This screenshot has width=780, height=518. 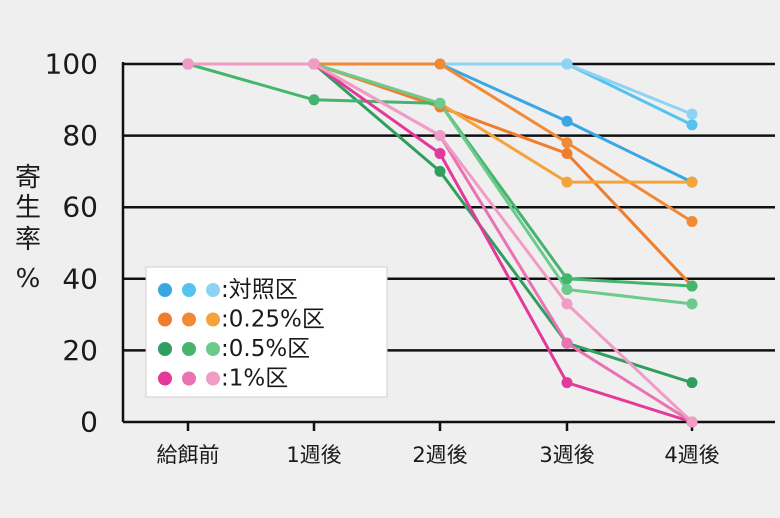 I want to click on y-tick-label-1: 20, so click(x=80, y=350).